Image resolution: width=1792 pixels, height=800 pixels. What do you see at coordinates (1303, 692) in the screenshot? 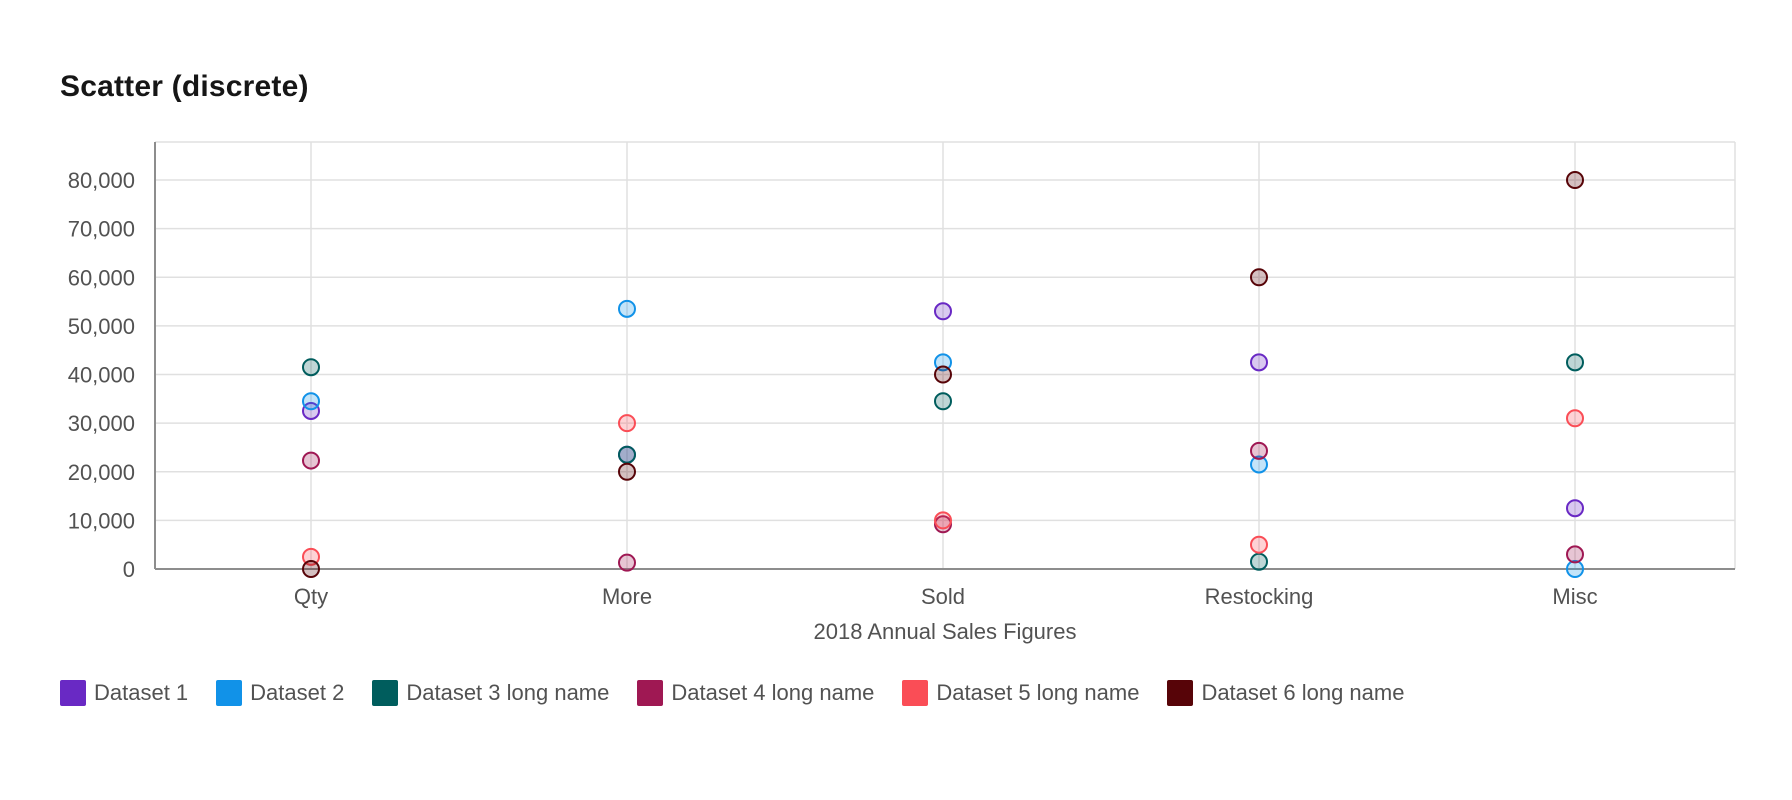
I see `legend-label: Dataset 6 long name` at bounding box center [1303, 692].